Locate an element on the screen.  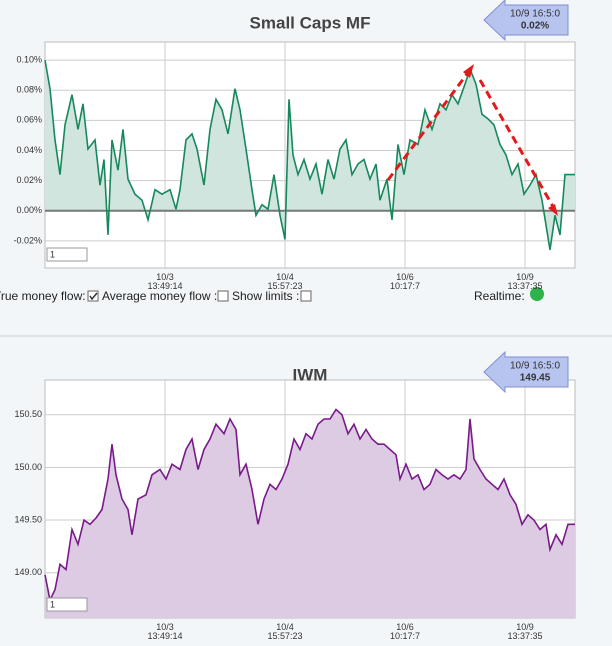
y-tick-label: 150.50 is located at coordinates (28, 414).